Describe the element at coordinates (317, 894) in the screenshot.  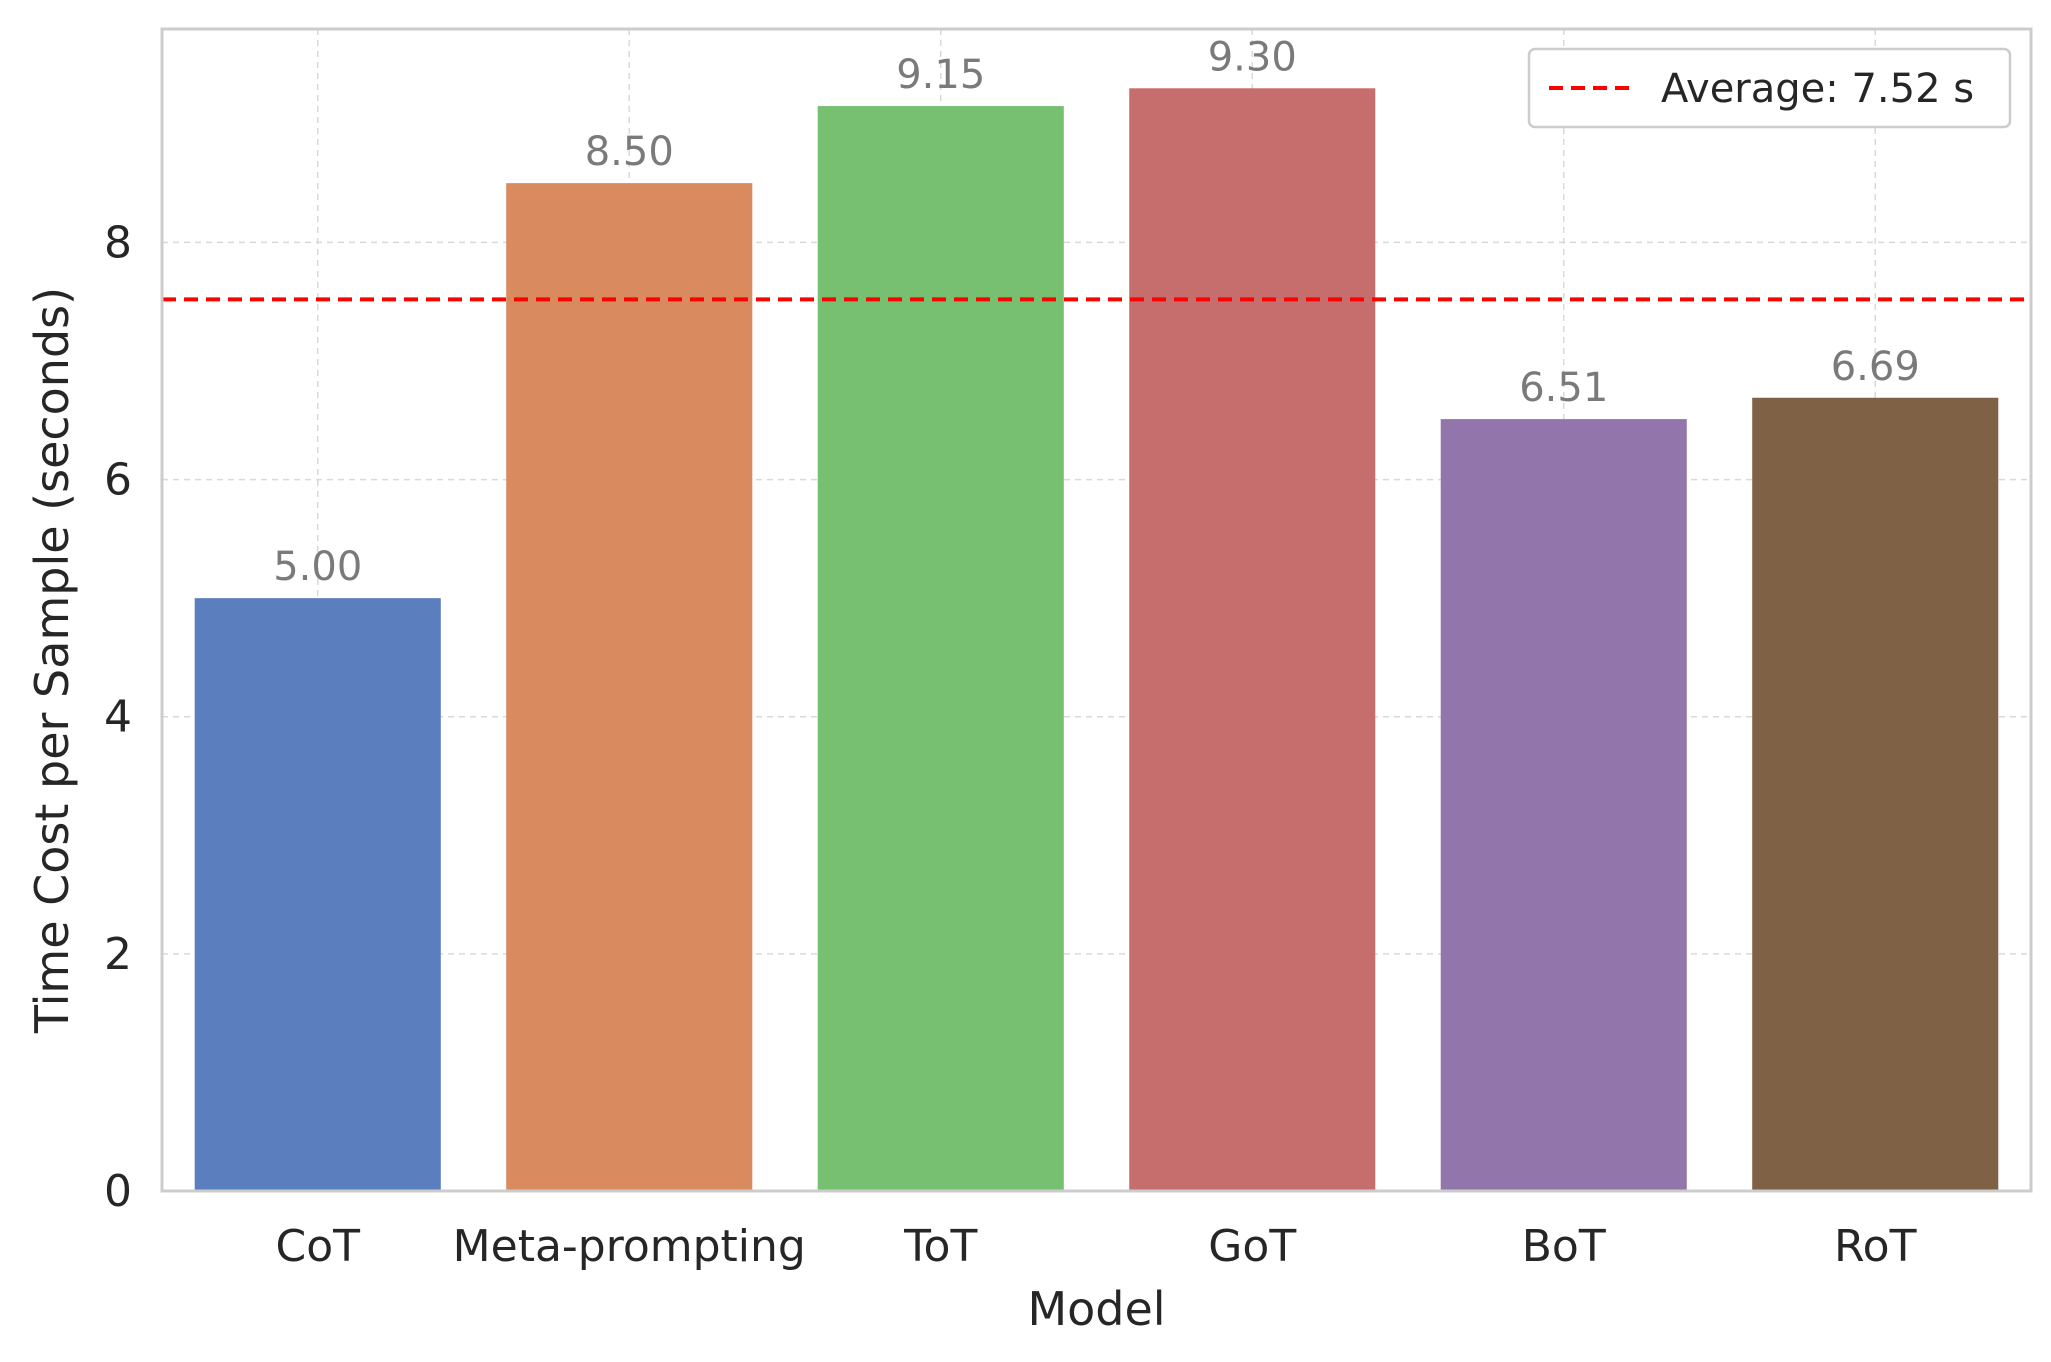
I see `bar-cot` at that location.